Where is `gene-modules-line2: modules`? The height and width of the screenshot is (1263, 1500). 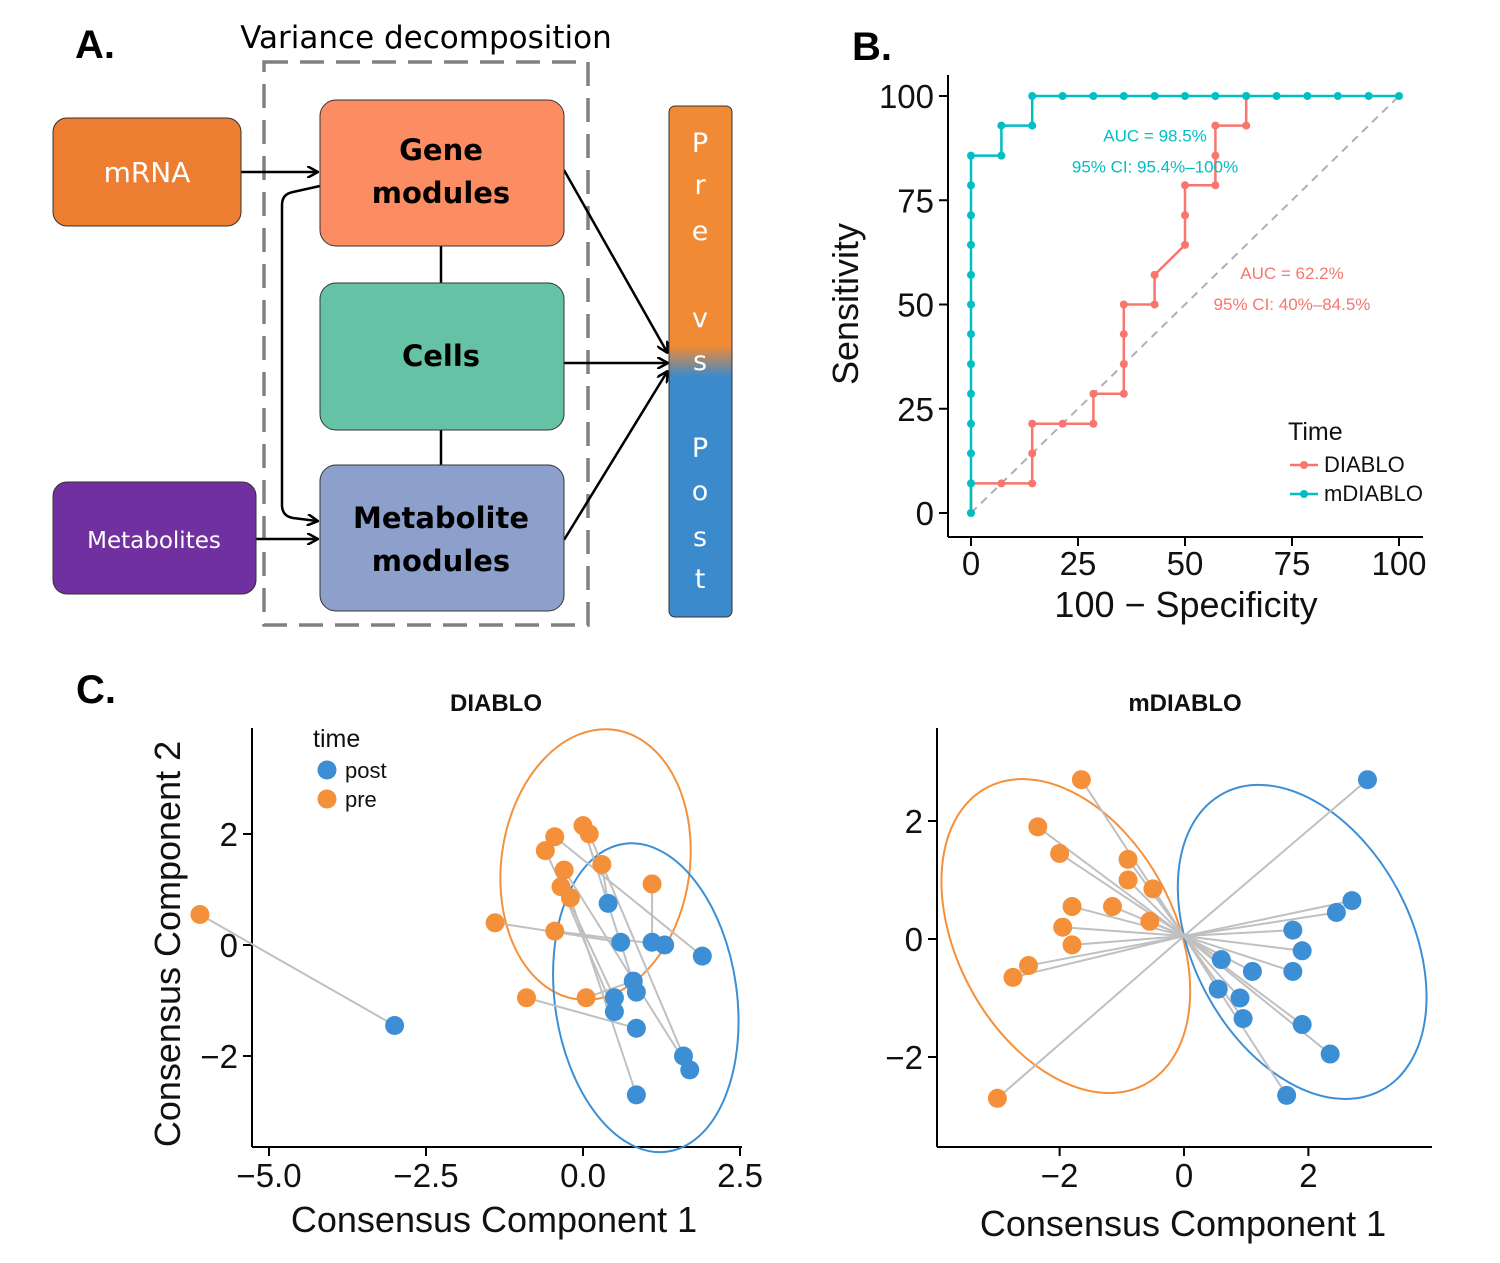 gene-modules-line2: modules is located at coordinates (441, 193).